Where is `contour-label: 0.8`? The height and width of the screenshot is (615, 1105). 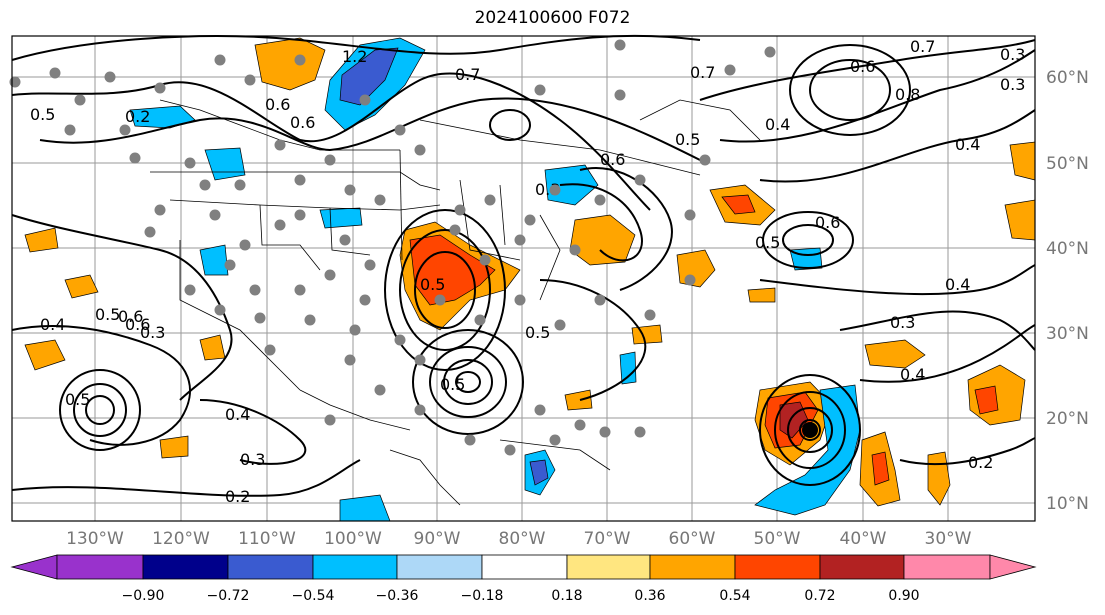 contour-label: 0.8 is located at coordinates (907, 94).